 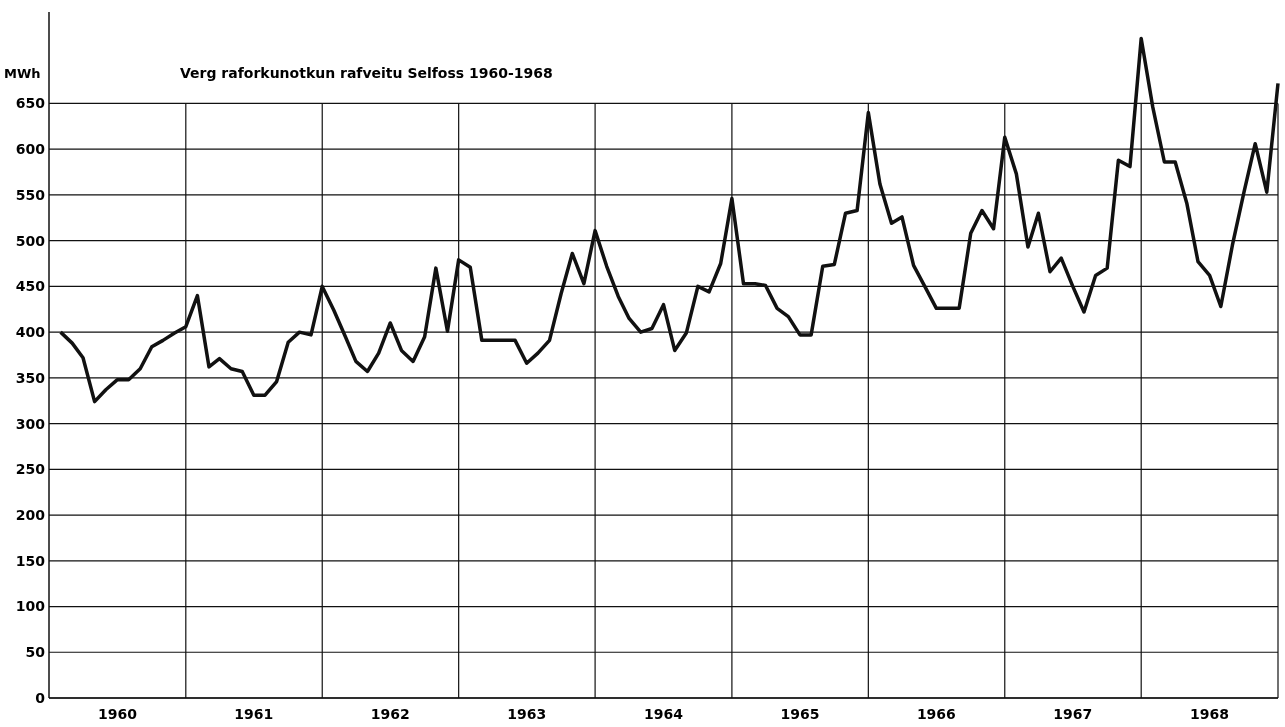 I want to click on x-tick-label: 1962, so click(x=390, y=714).